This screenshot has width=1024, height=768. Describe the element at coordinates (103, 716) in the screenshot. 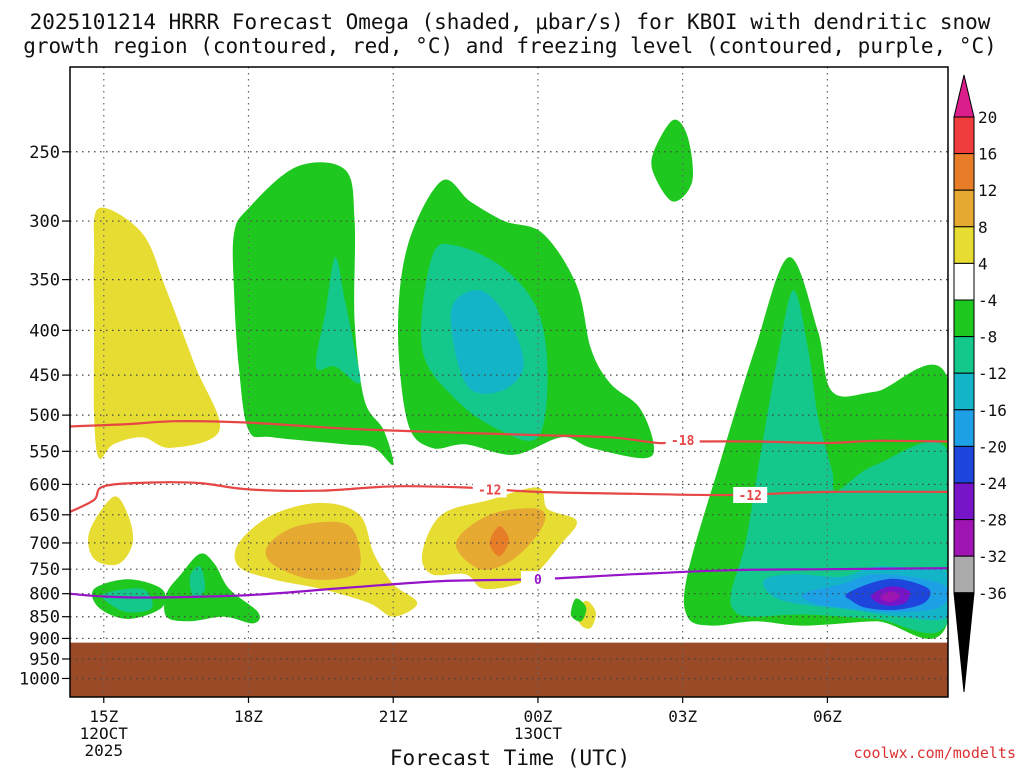

I see `x-tick-label: 15Z` at that location.